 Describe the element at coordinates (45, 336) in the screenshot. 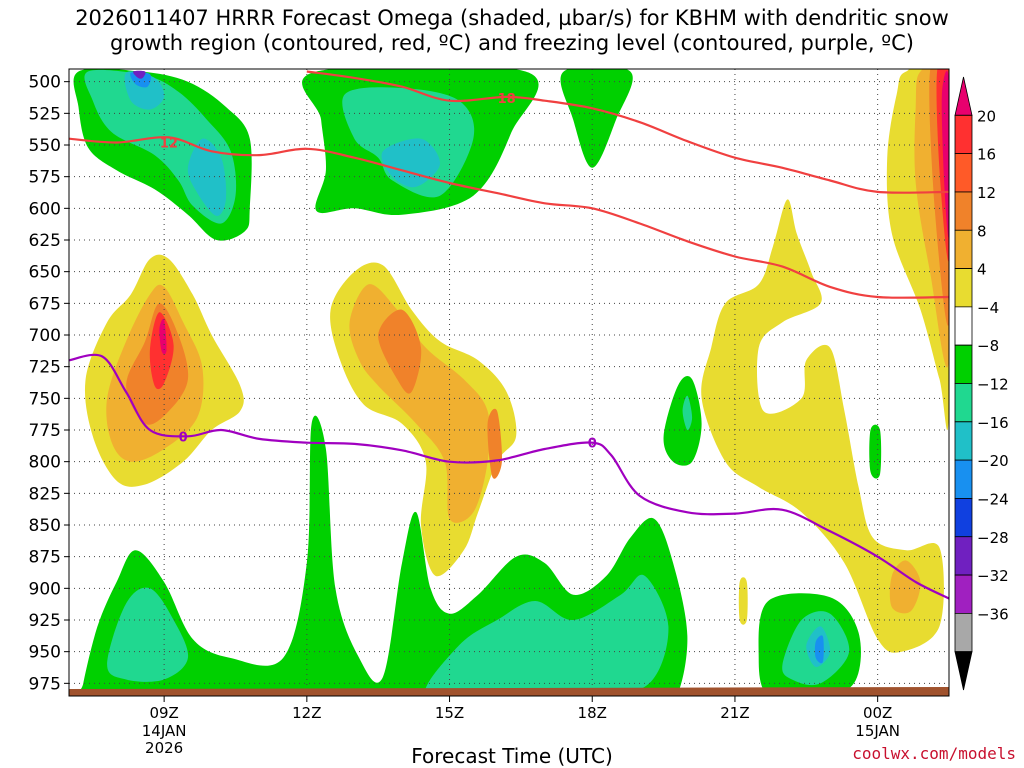

I see `y-tick-label-700: 700` at that location.